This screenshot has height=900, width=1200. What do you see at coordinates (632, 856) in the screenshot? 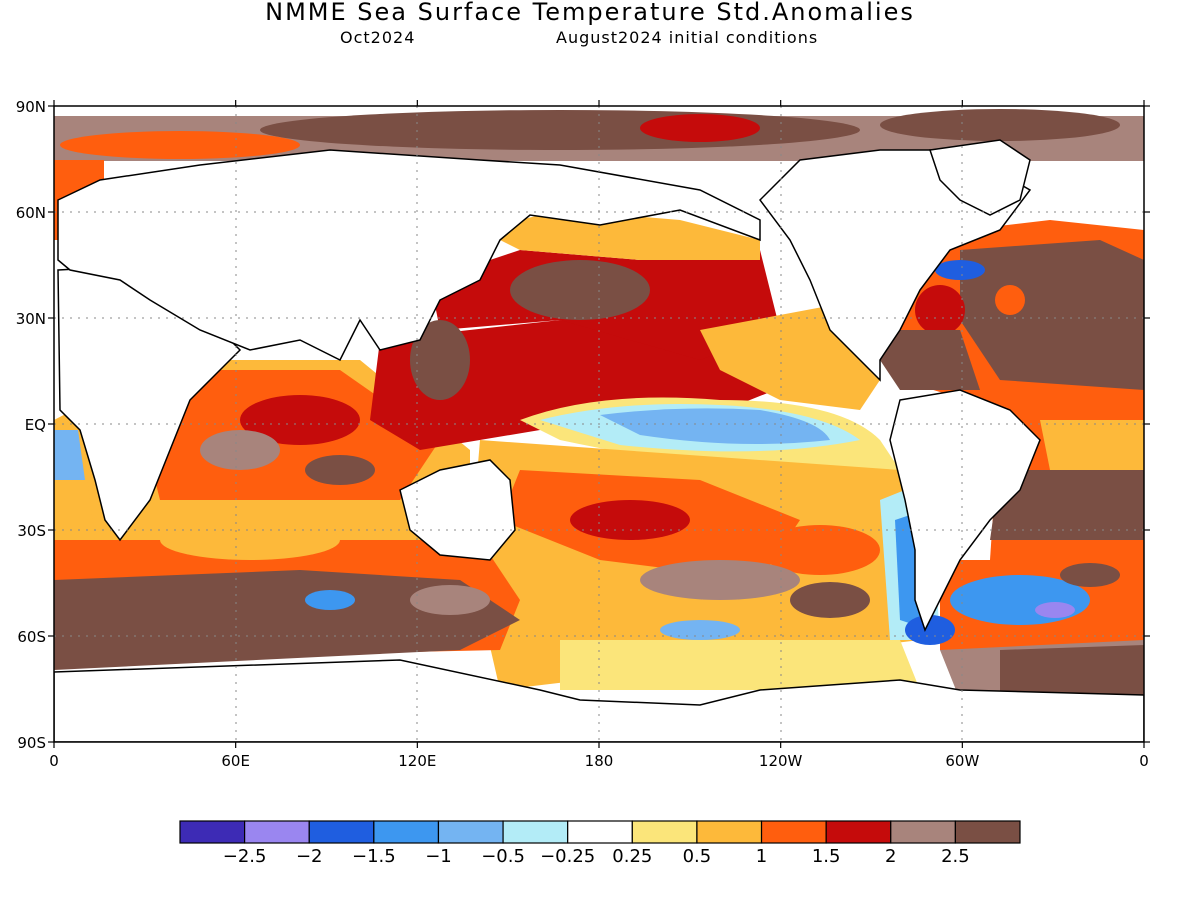
I see `colorbar-label: 0.25` at bounding box center [632, 856].